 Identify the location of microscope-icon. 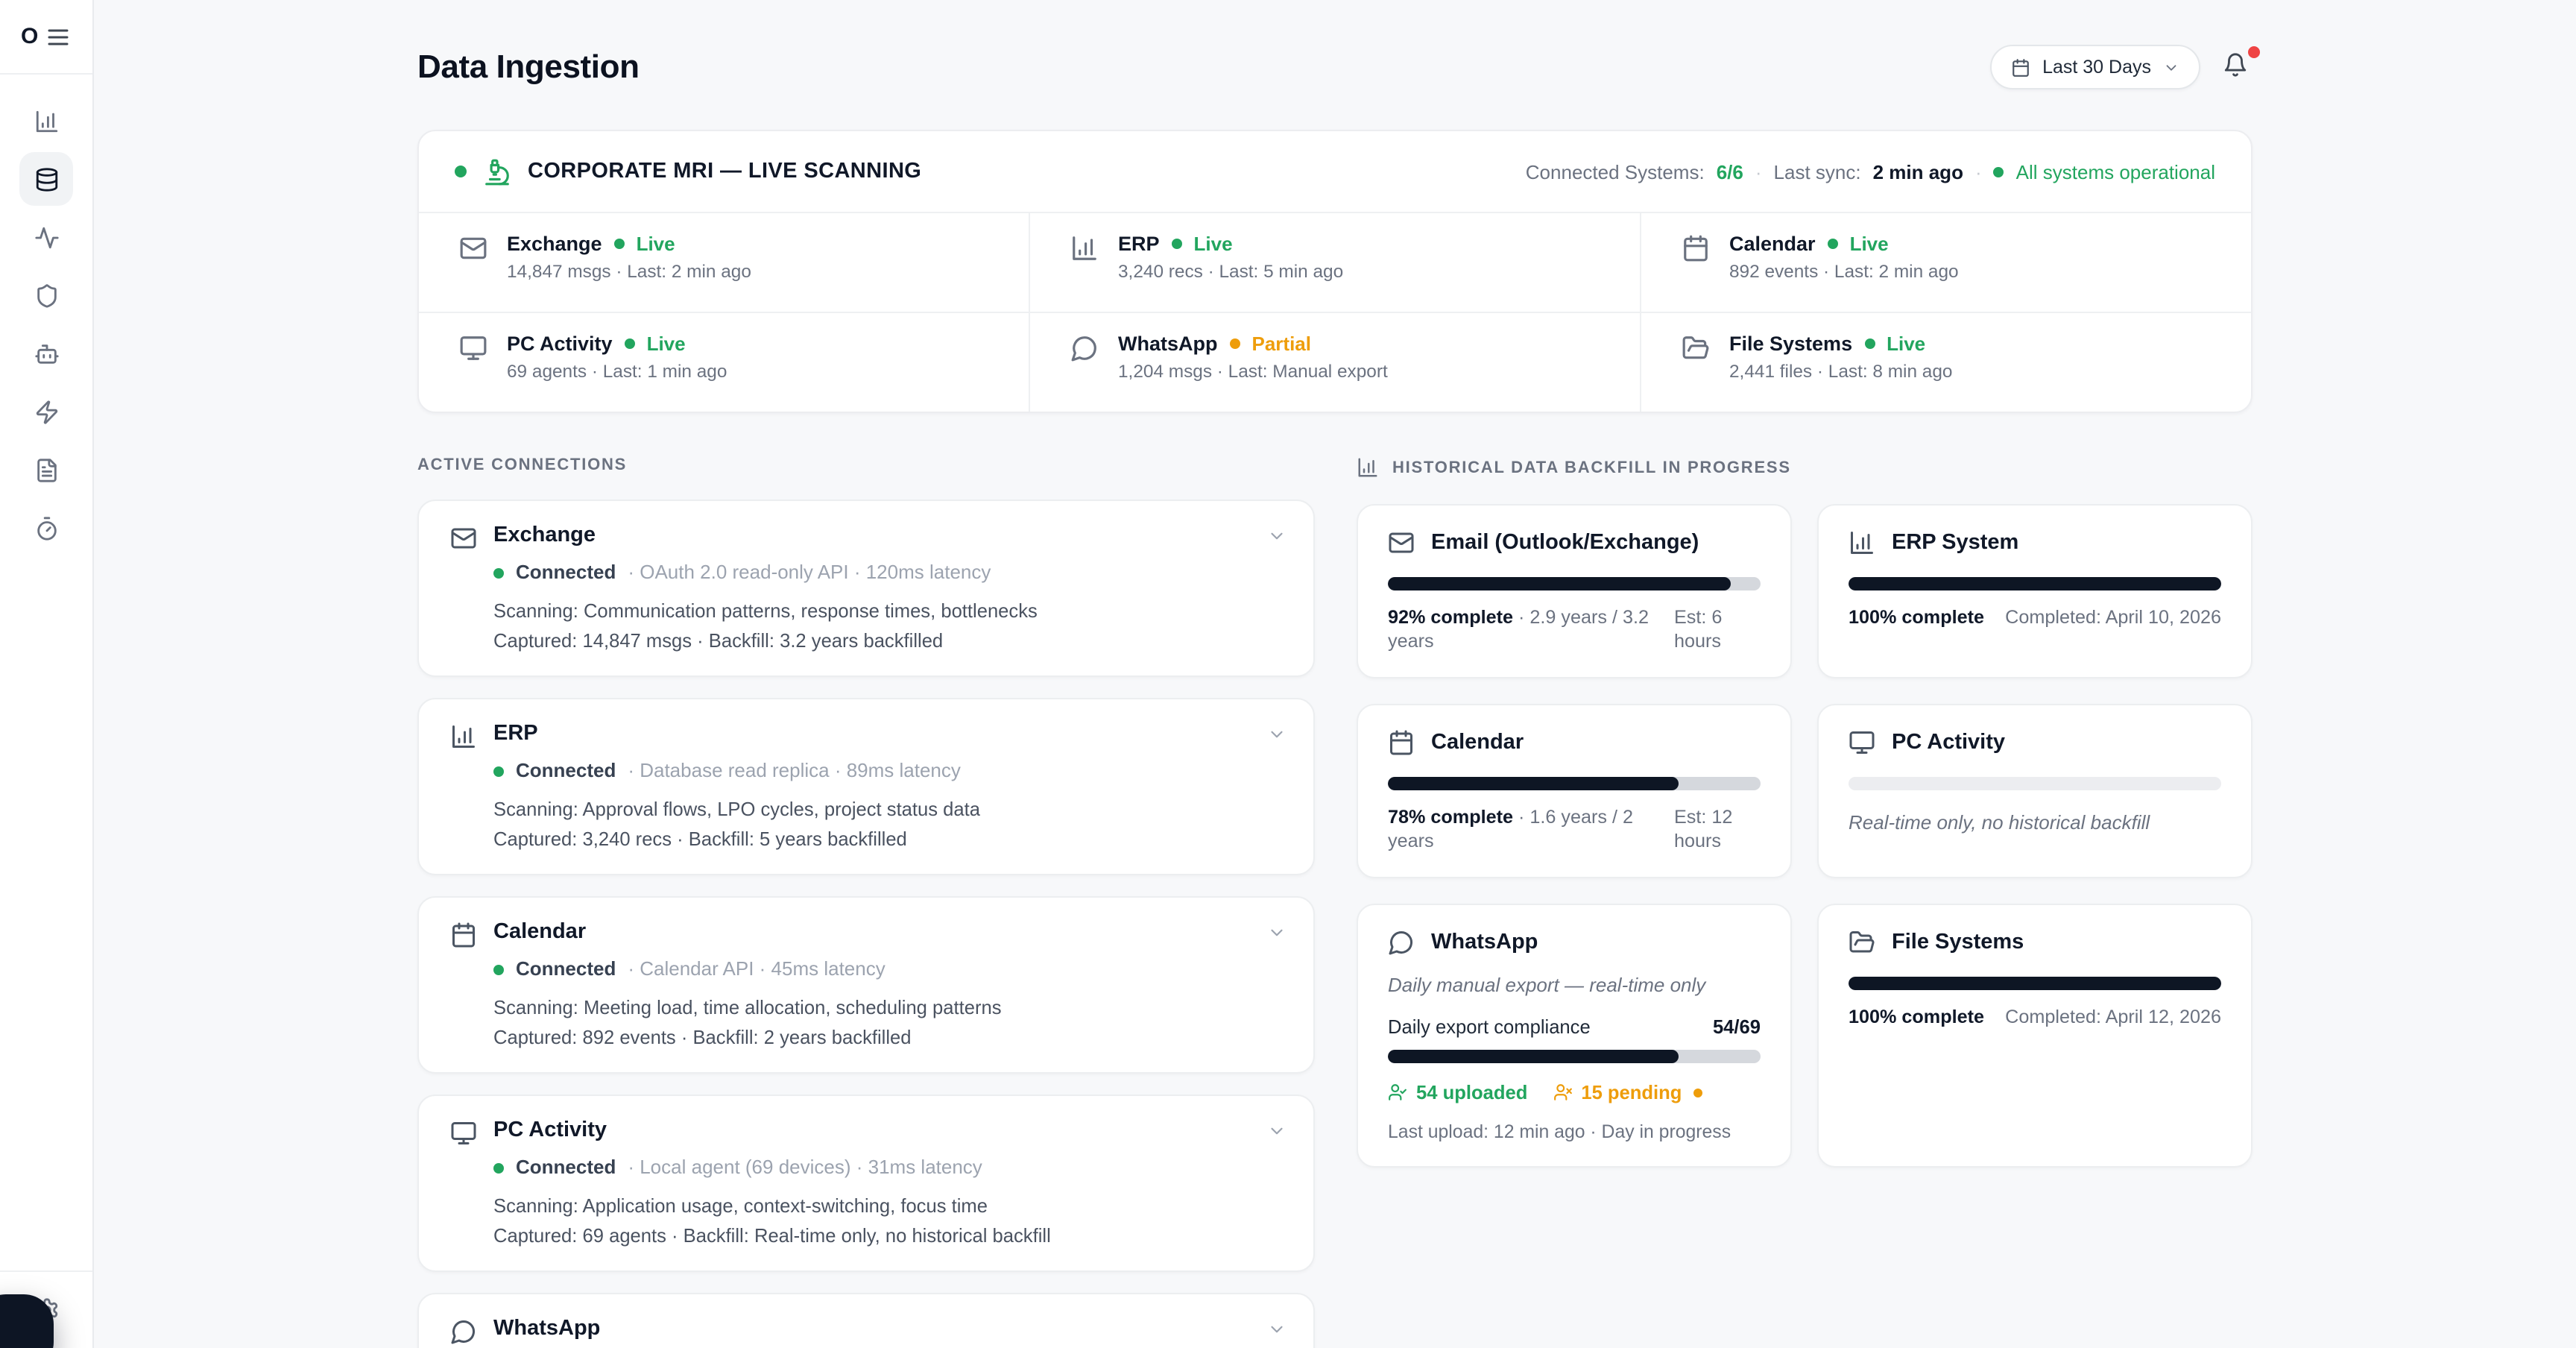
(497, 171).